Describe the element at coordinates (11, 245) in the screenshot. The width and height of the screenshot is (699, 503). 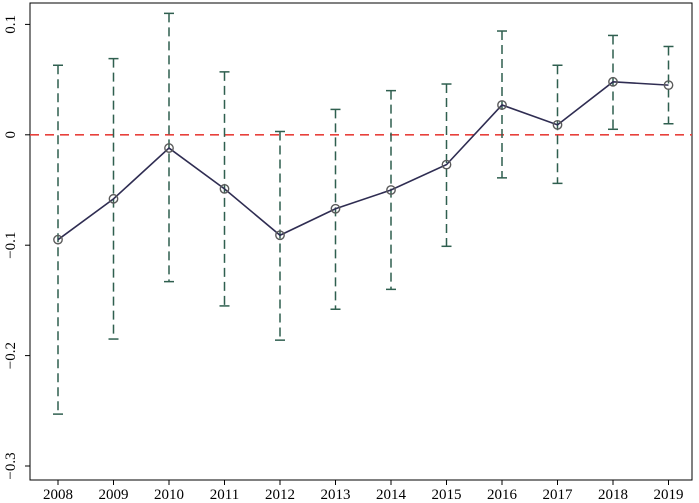
I see `y-tick-label: −0.1` at that location.